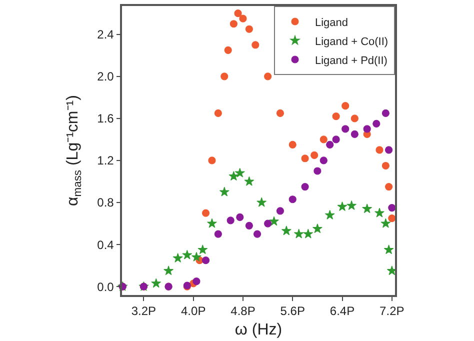  Describe the element at coordinates (105, 77) in the screenshot. I see `y-tick-label: 2.0` at that location.